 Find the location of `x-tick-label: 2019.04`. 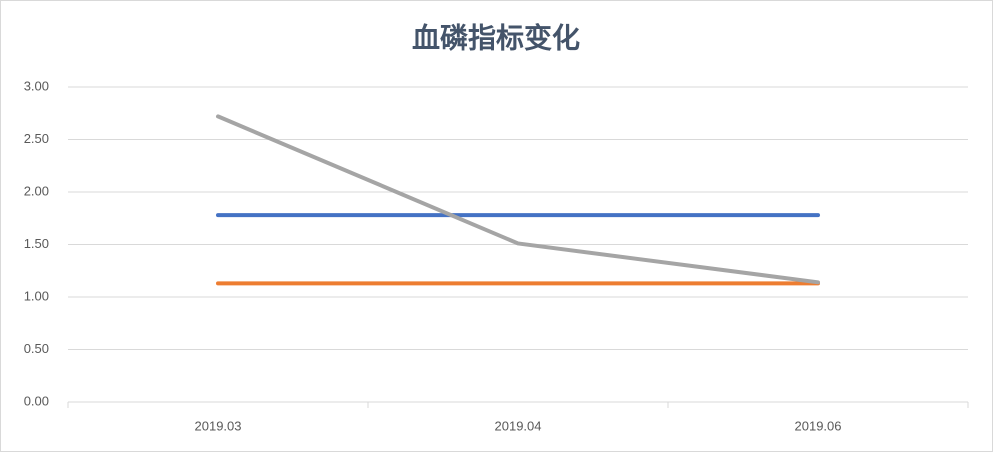

x-tick-label: 2019.04 is located at coordinates (518, 425).